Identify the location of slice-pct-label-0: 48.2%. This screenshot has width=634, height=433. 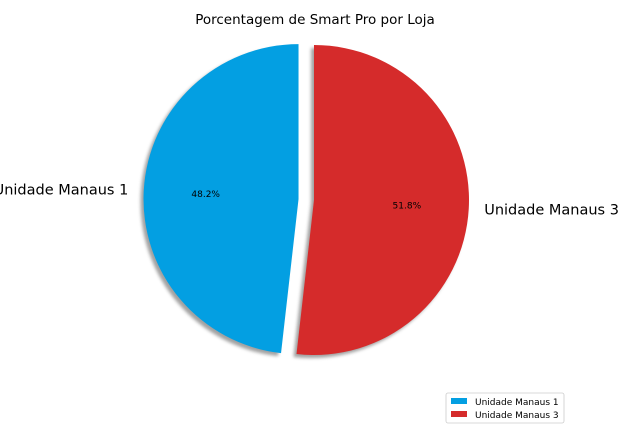
(205, 195).